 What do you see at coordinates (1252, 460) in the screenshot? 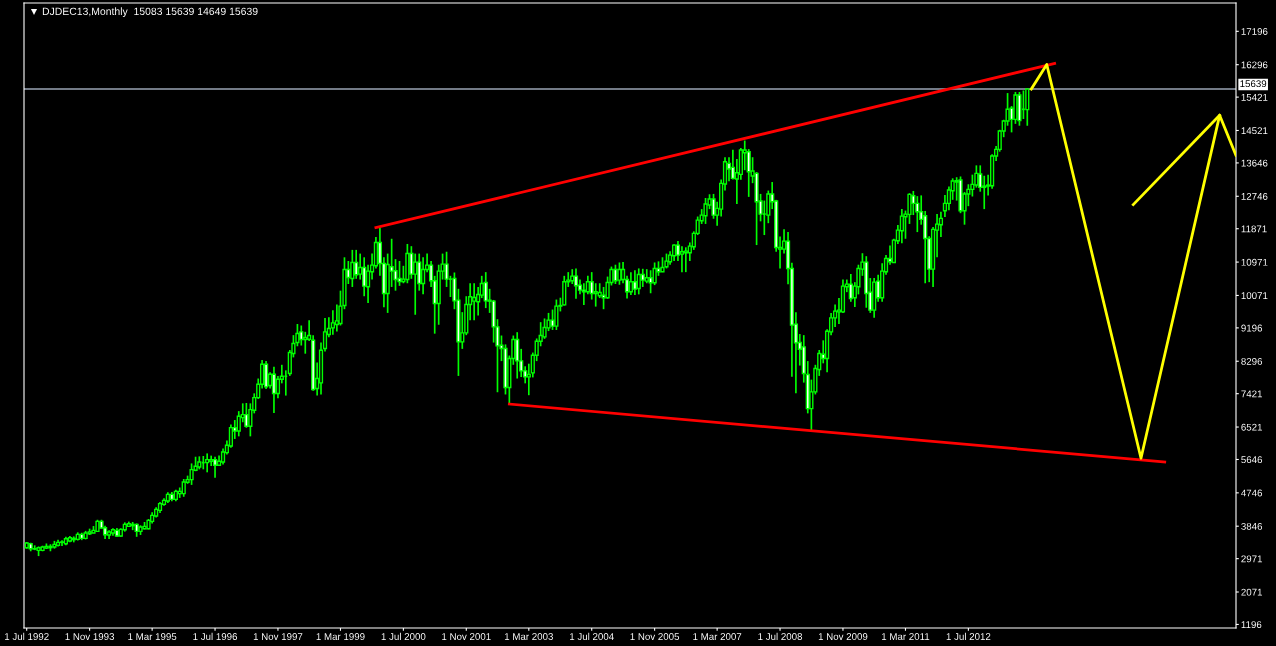
I see `y-tick-label: 5646` at bounding box center [1252, 460].